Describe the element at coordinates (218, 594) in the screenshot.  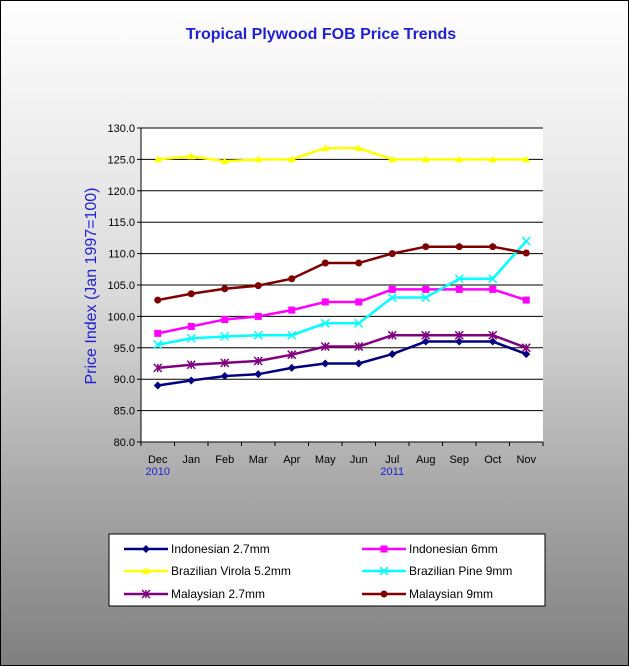
I see `legend-label: Malaysian 2.7mm` at that location.